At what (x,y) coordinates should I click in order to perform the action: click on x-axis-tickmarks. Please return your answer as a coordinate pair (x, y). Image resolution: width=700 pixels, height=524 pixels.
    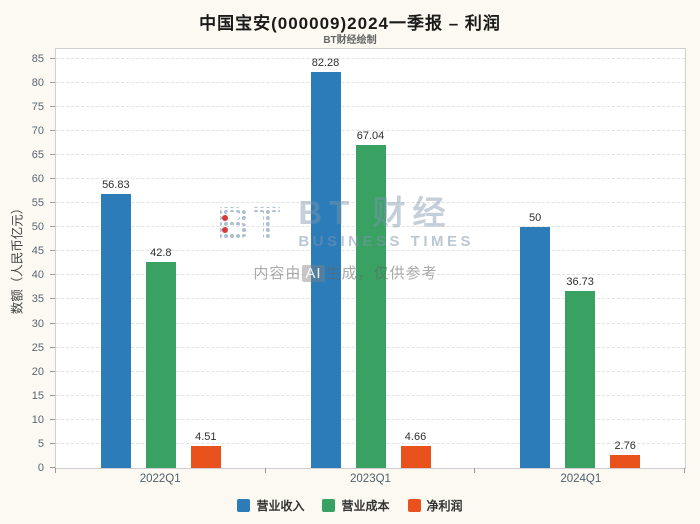
    Looking at the image, I should click on (370, 471).